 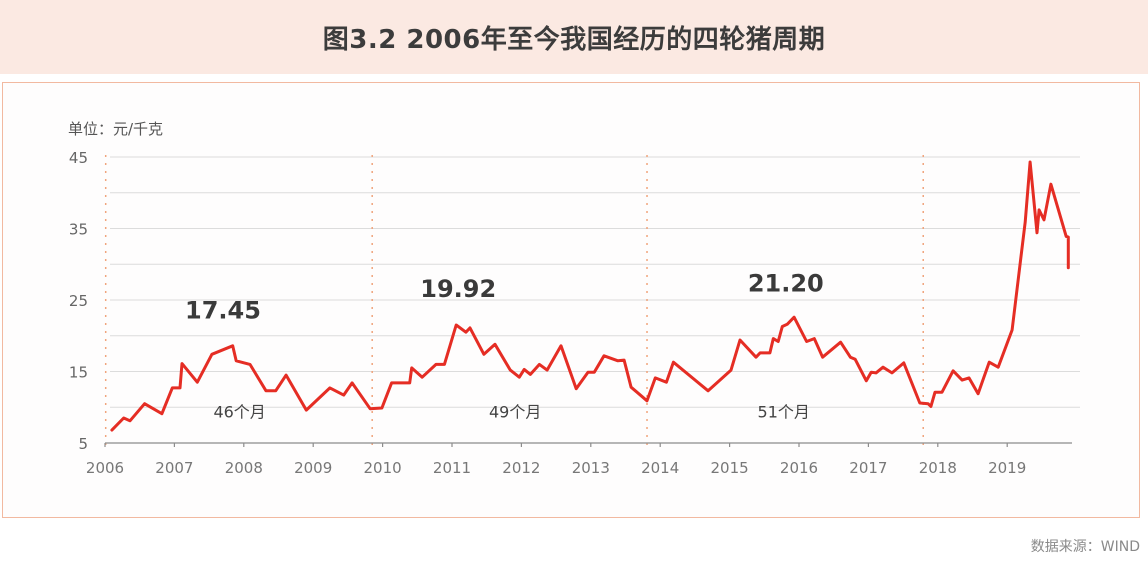 What do you see at coordinates (313, 468) in the screenshot?
I see `x-tick-label: 2009` at bounding box center [313, 468].